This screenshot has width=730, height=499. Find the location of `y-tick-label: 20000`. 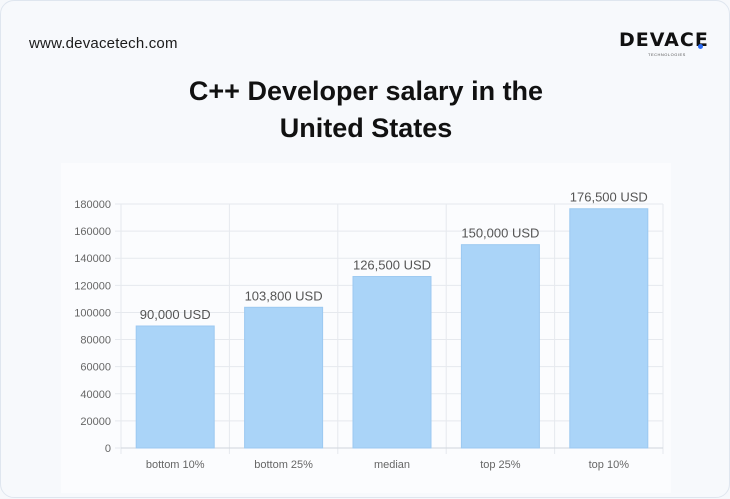

y-tick-label: 20000 is located at coordinates (95, 422).